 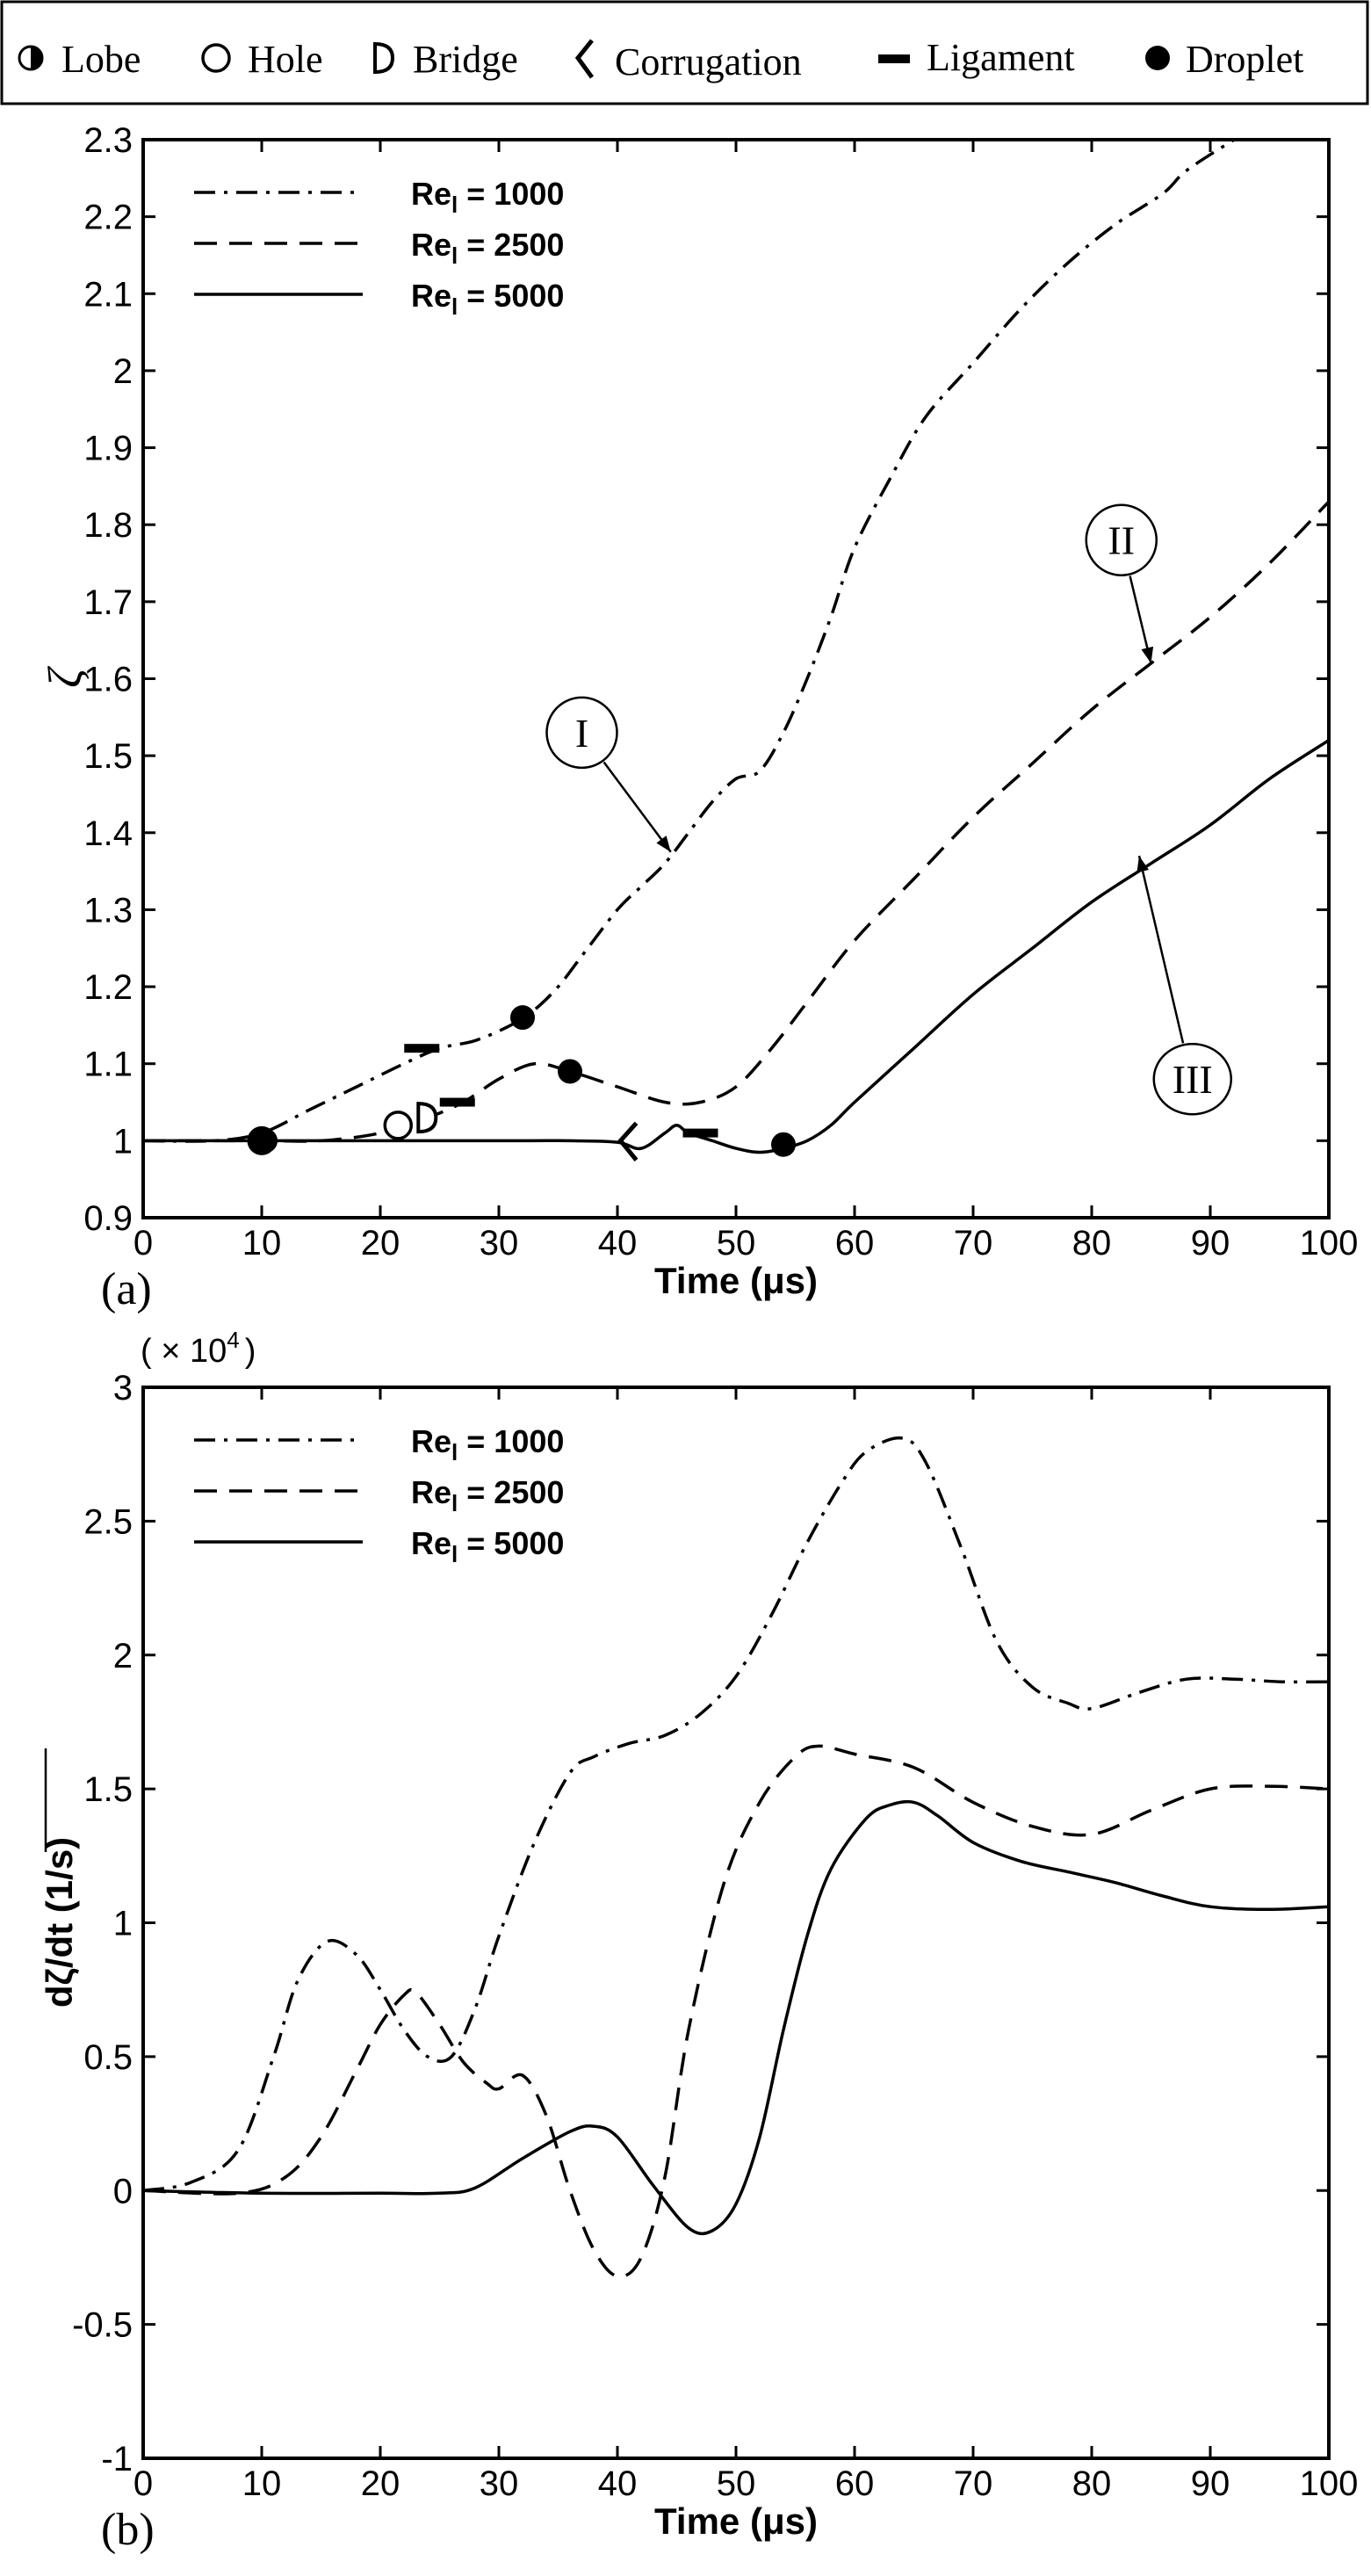 What do you see at coordinates (628, 1141) in the screenshot?
I see `corrugation-marker` at bounding box center [628, 1141].